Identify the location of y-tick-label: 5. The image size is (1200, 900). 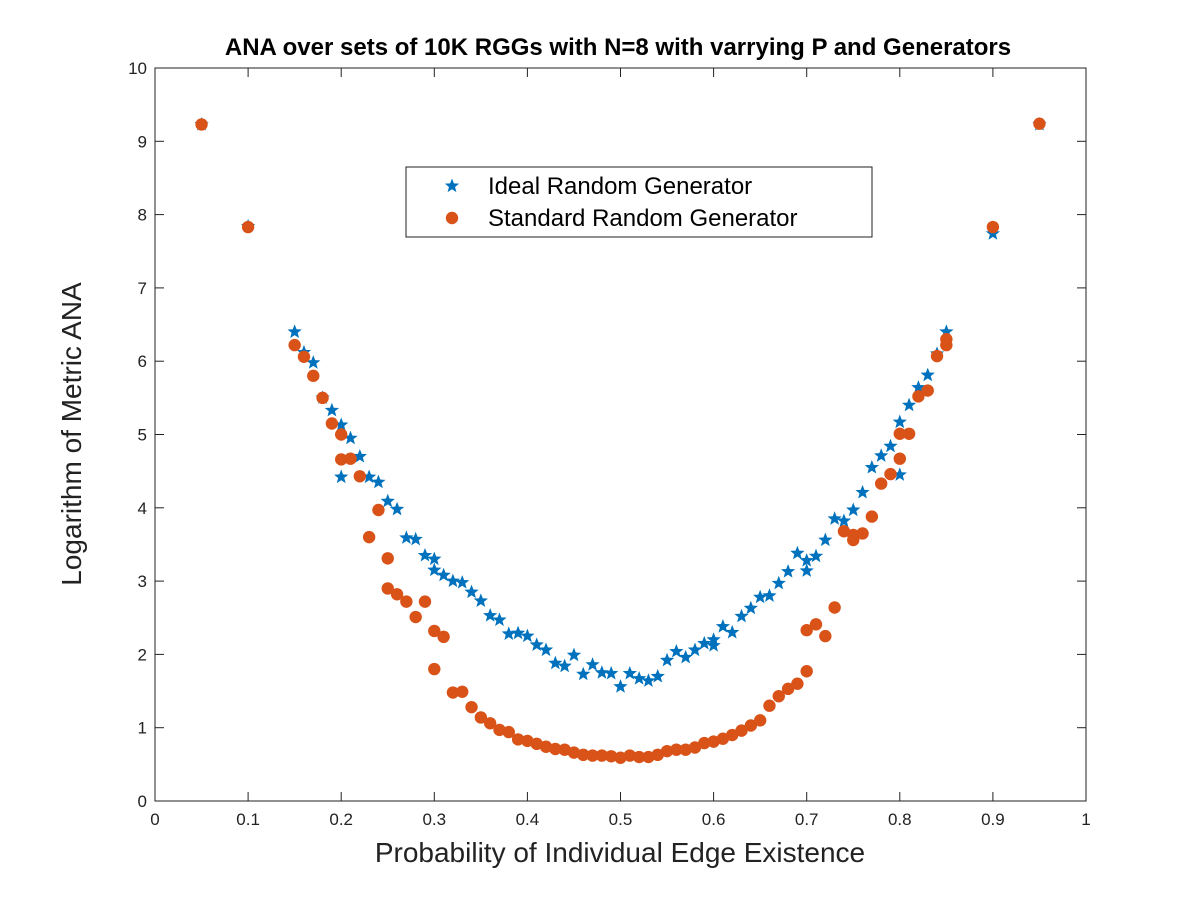
(142, 435).